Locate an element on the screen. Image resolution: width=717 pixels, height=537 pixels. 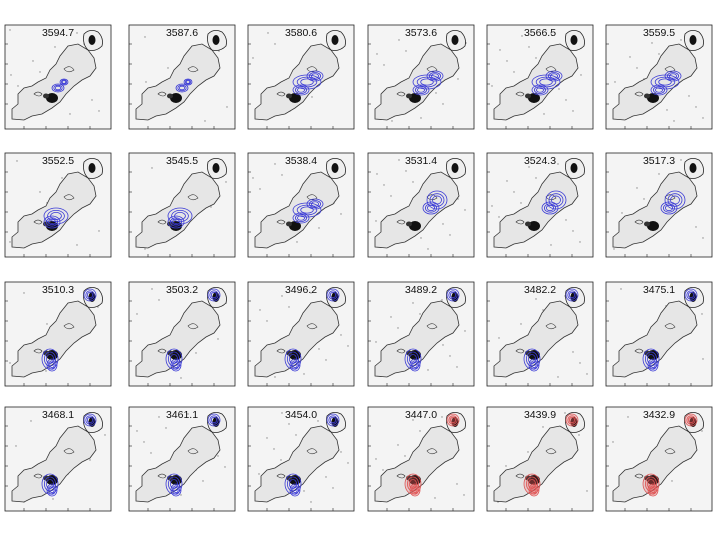
velocity-label: 3559.5 is located at coordinates (659, 33).